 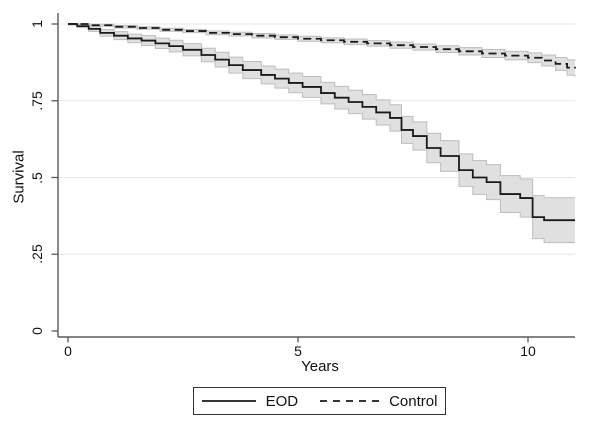 I want to click on legend-item-eod: EOD, so click(x=250, y=401).